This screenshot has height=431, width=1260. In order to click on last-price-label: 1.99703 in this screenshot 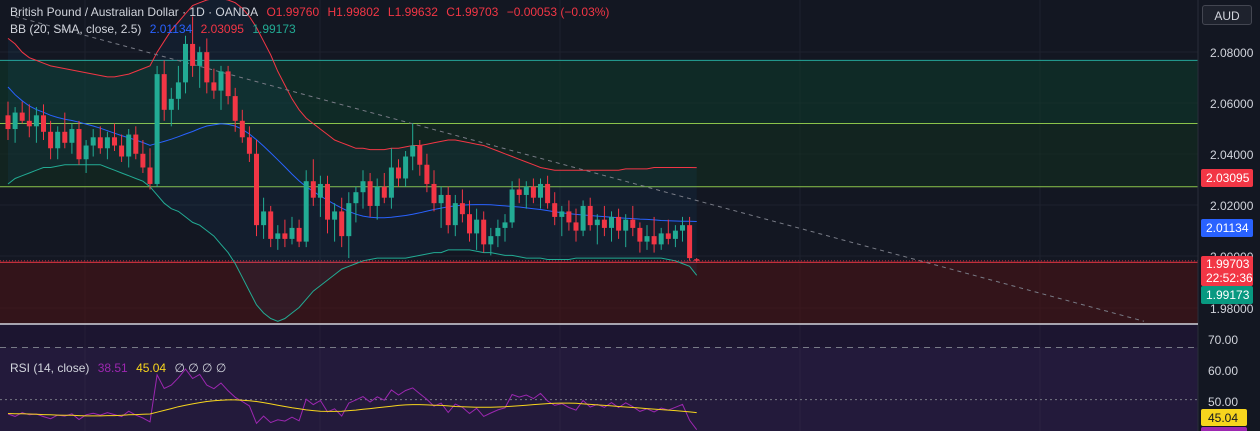, I will do `click(1228, 264)`.